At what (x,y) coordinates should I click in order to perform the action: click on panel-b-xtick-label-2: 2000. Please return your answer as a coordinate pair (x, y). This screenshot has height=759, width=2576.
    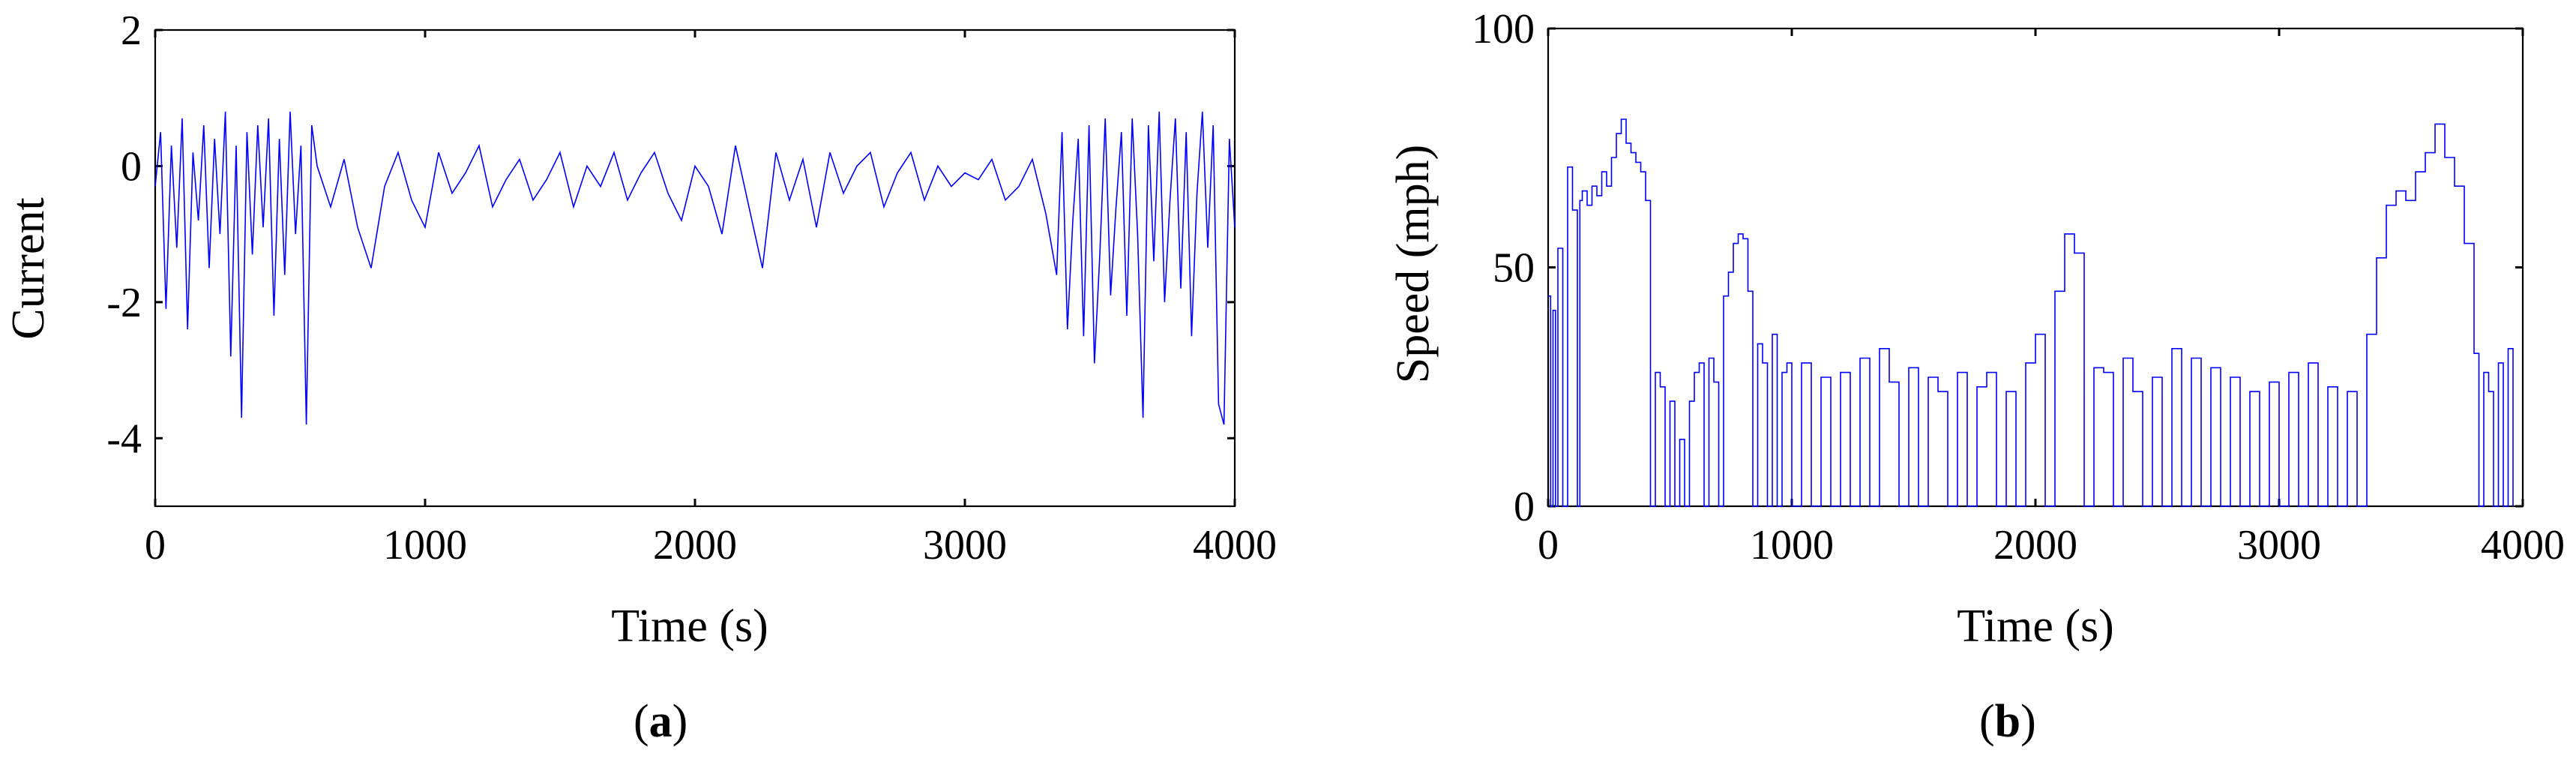
    Looking at the image, I should click on (2035, 545).